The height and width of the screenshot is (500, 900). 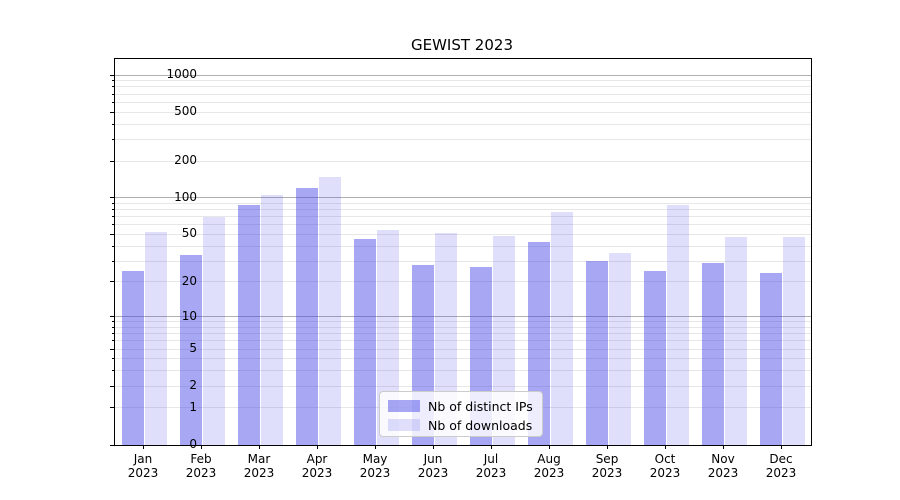 I want to click on y-tick-label: 200, so click(x=185, y=160).